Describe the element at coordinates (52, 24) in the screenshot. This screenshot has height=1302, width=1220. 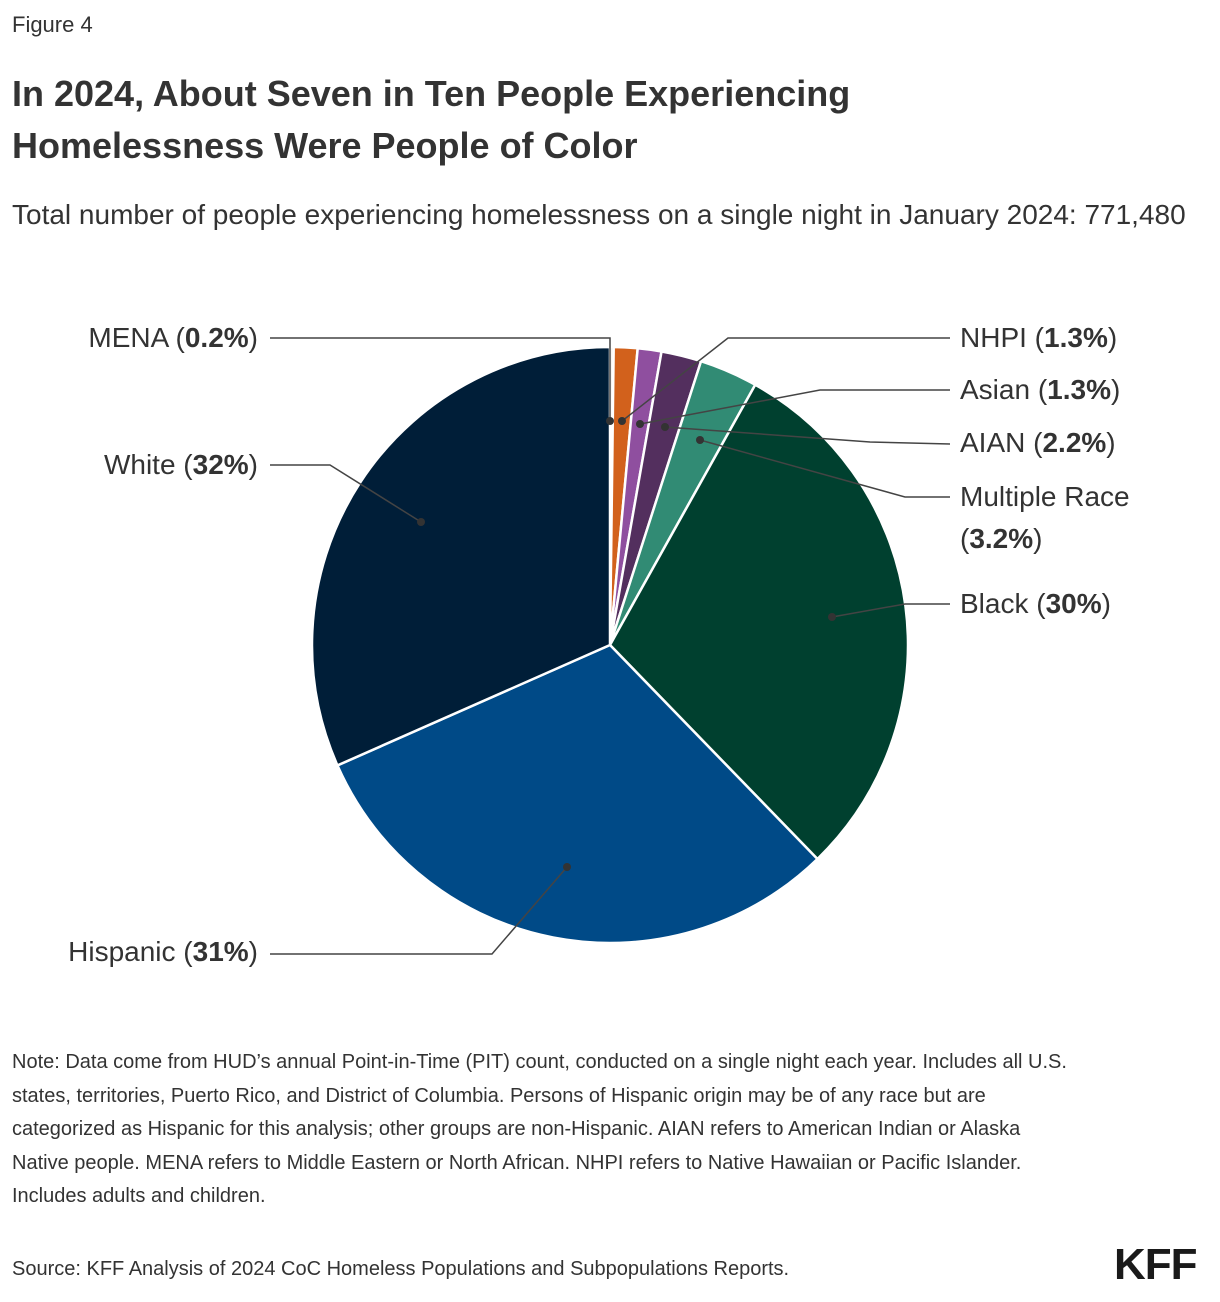
I see `figure-label: Figure 4` at that location.